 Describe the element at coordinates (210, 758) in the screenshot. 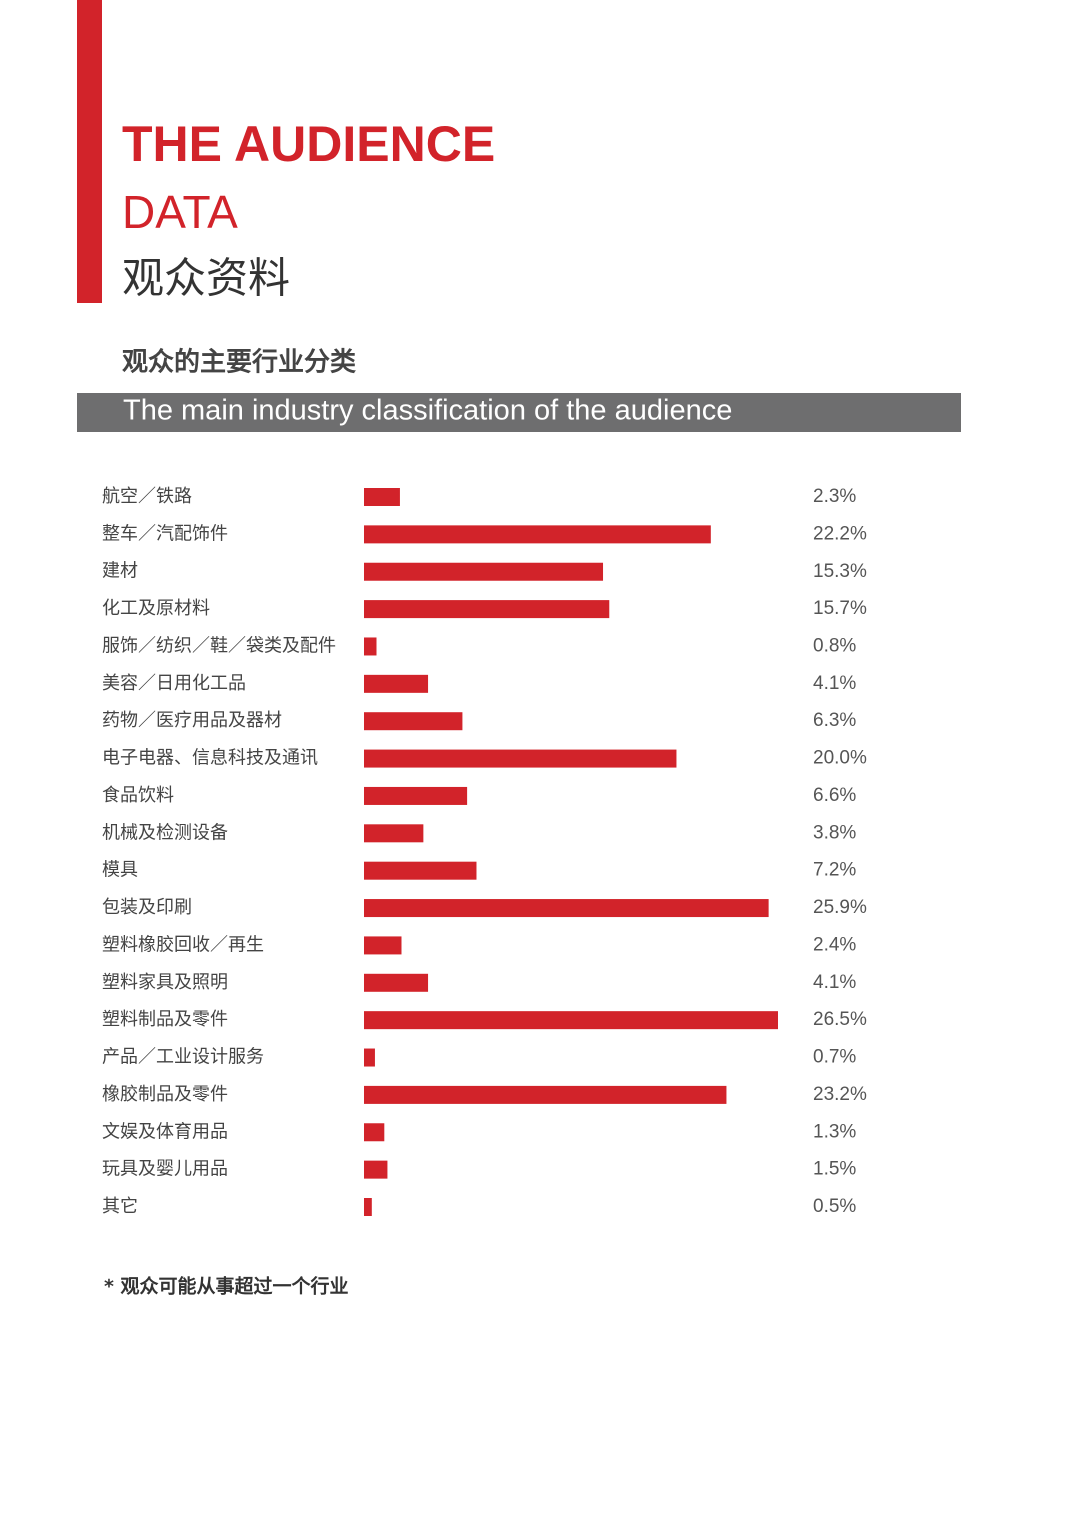

I see `category-label: 电子电器、信息科技及通讯` at that location.